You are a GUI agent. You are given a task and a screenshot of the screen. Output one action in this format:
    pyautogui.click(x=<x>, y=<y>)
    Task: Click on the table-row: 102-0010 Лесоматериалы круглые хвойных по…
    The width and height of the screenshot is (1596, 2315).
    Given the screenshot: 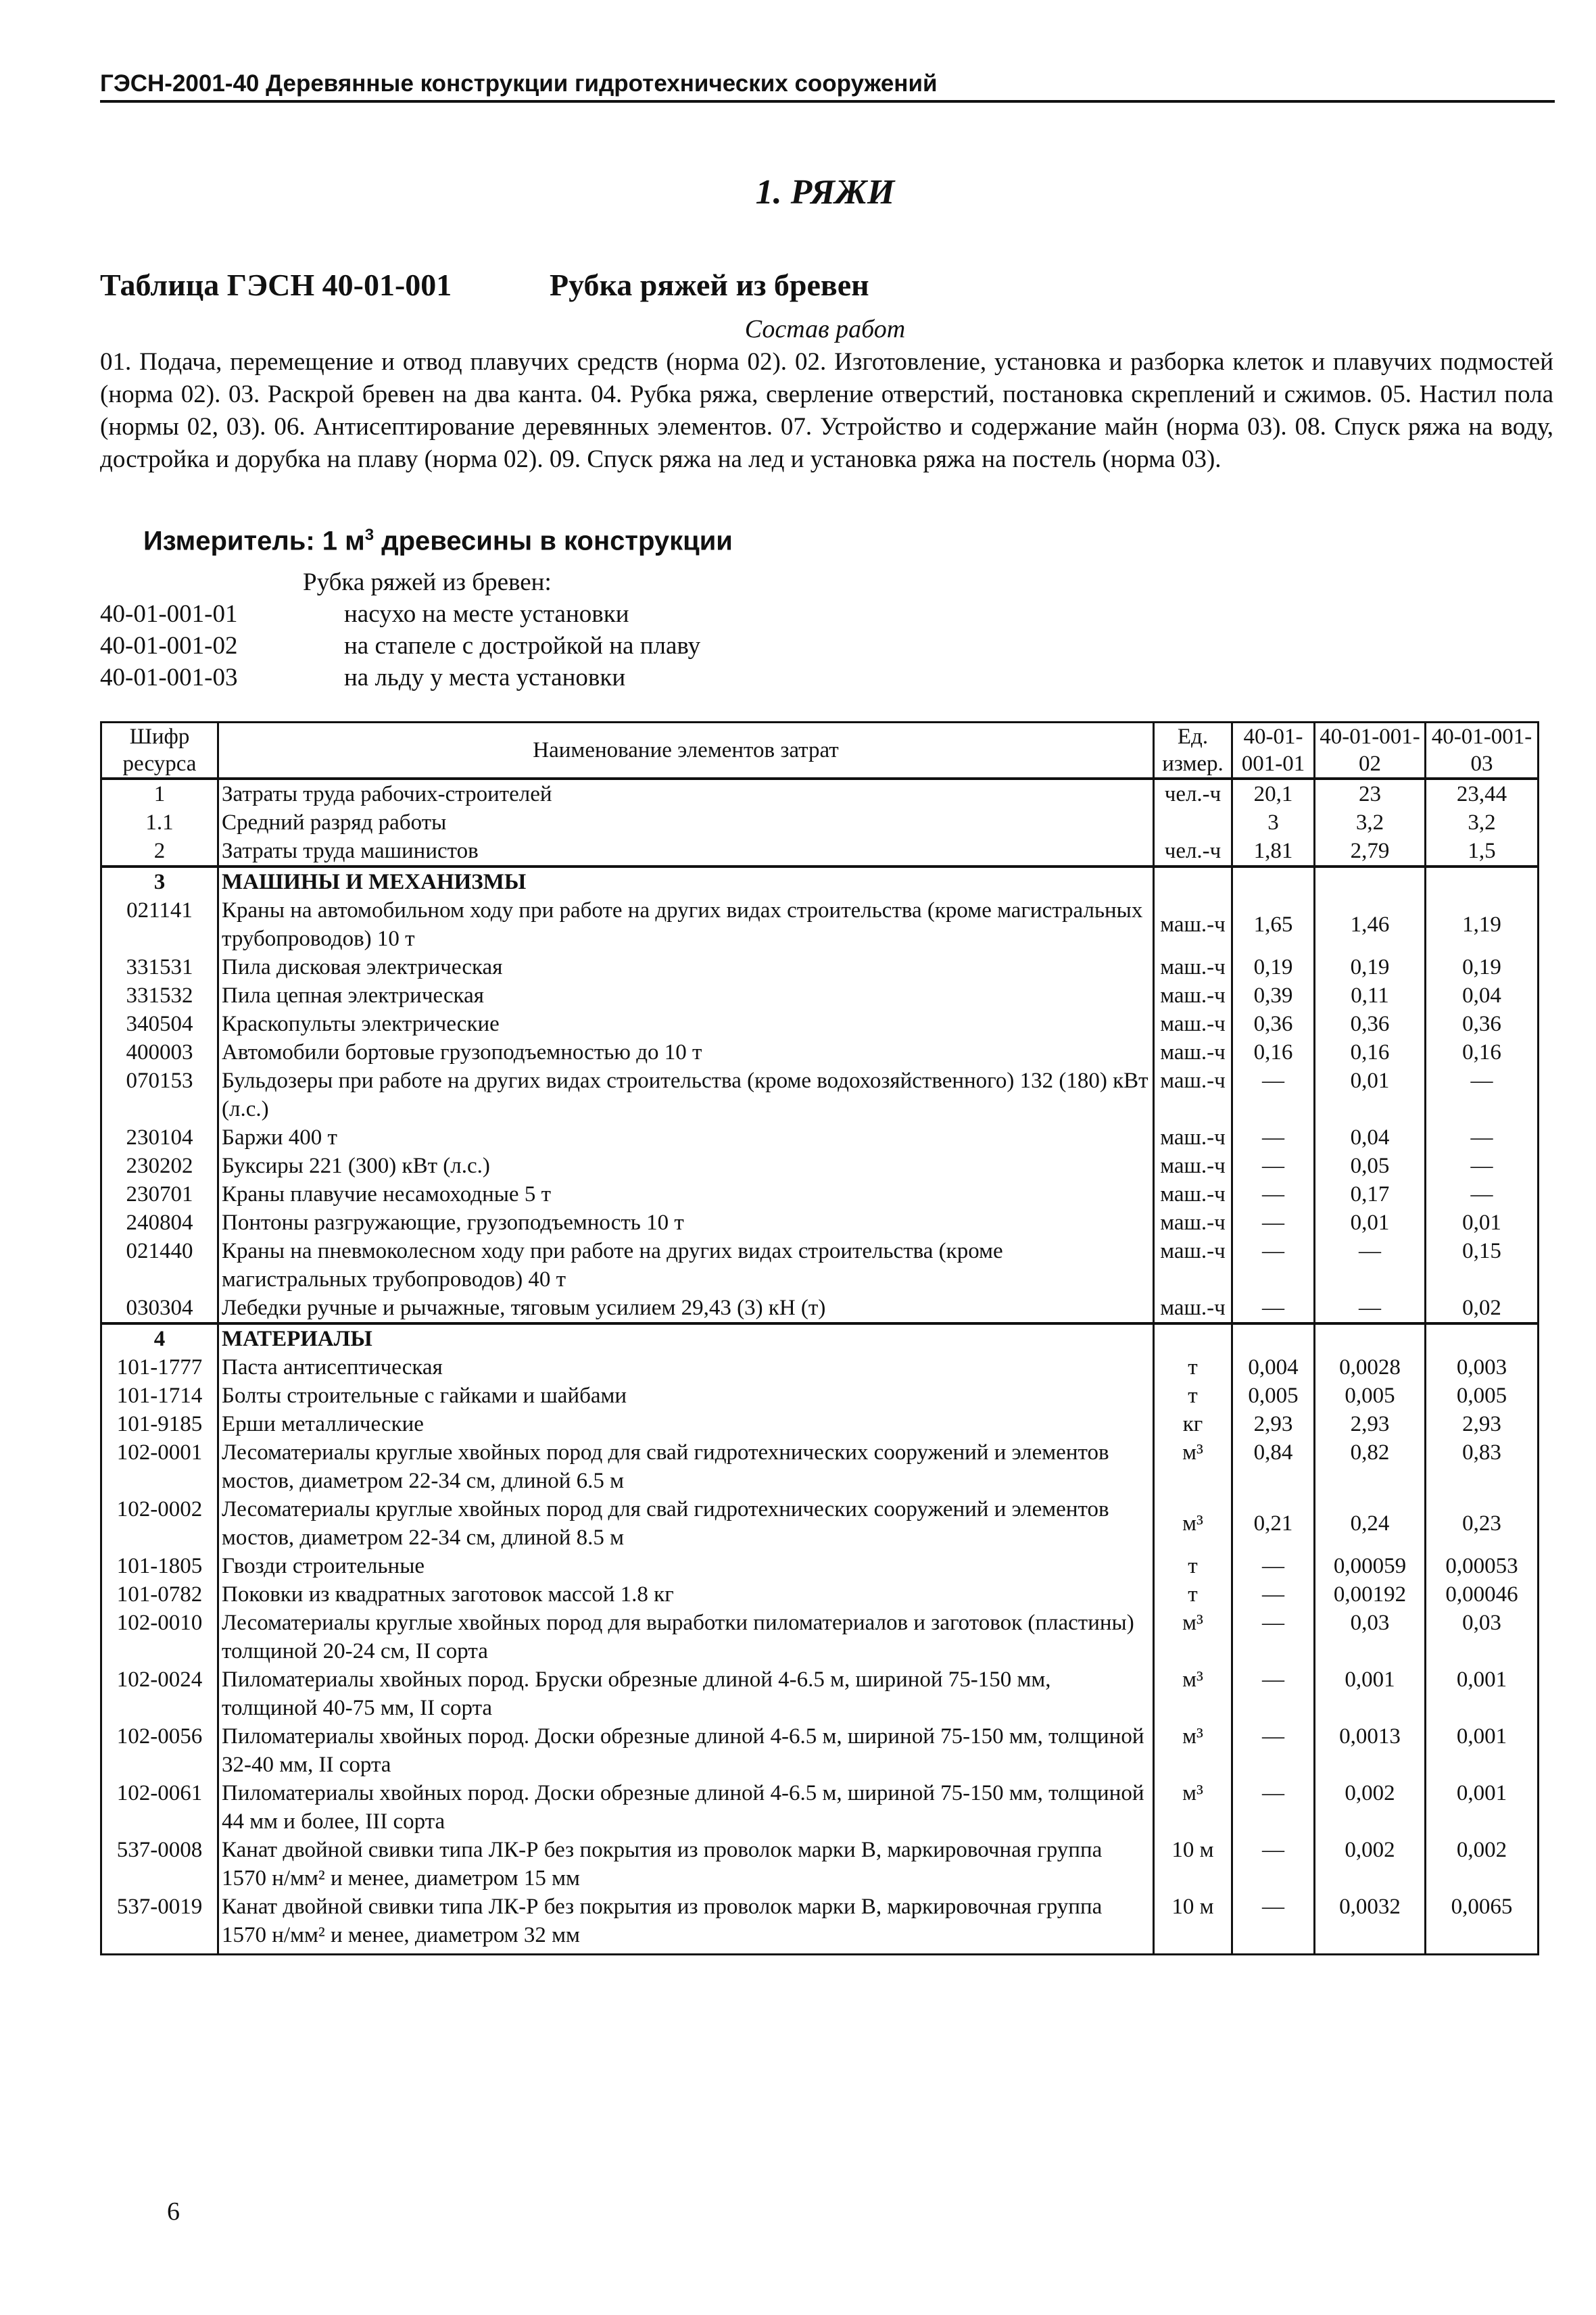 What is the action you would take?
    pyautogui.click(x=820, y=1637)
    